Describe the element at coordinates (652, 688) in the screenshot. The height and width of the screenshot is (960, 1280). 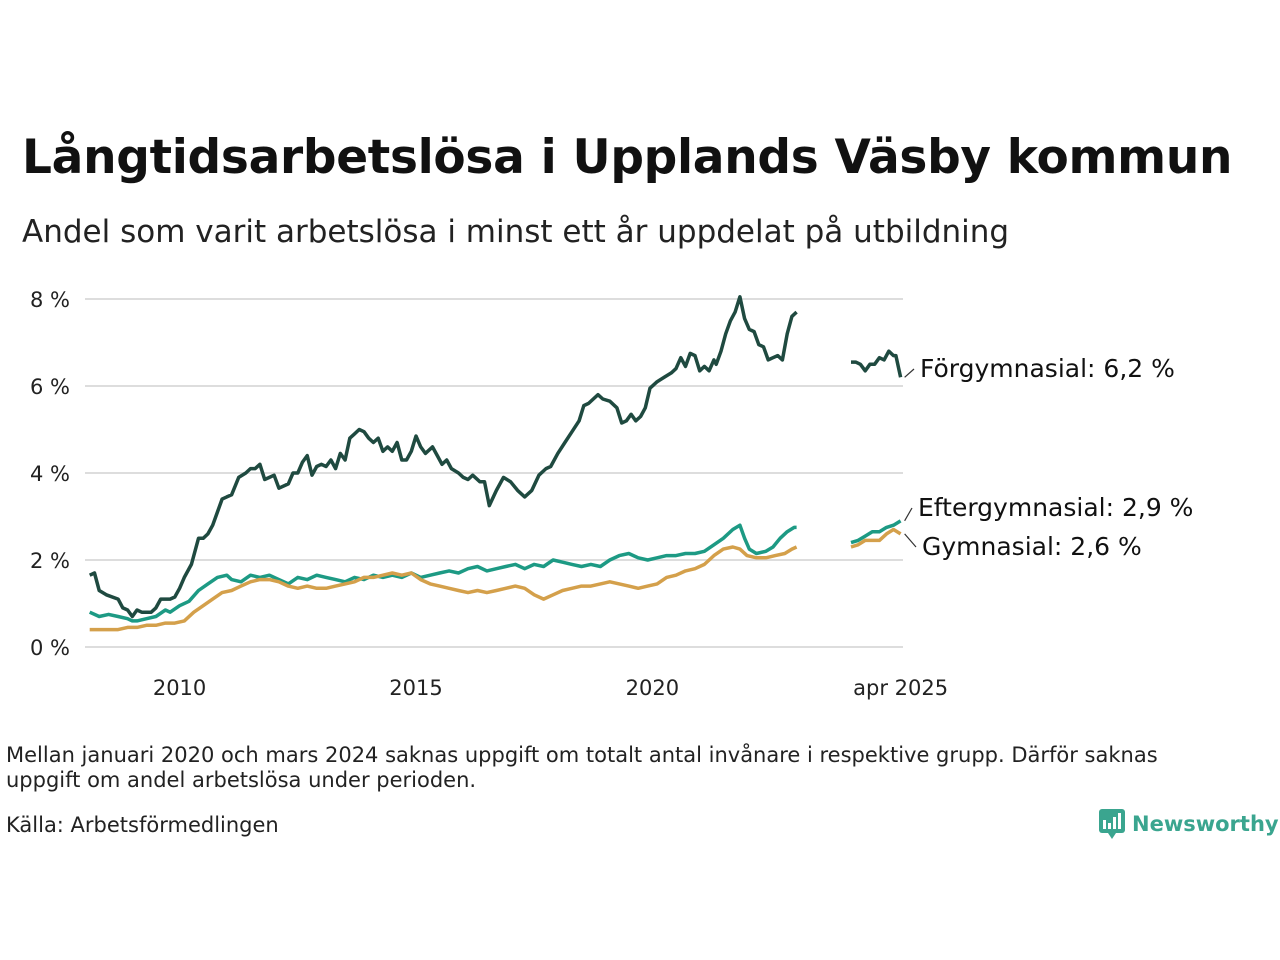
I see `x-tick-label: 2020` at that location.